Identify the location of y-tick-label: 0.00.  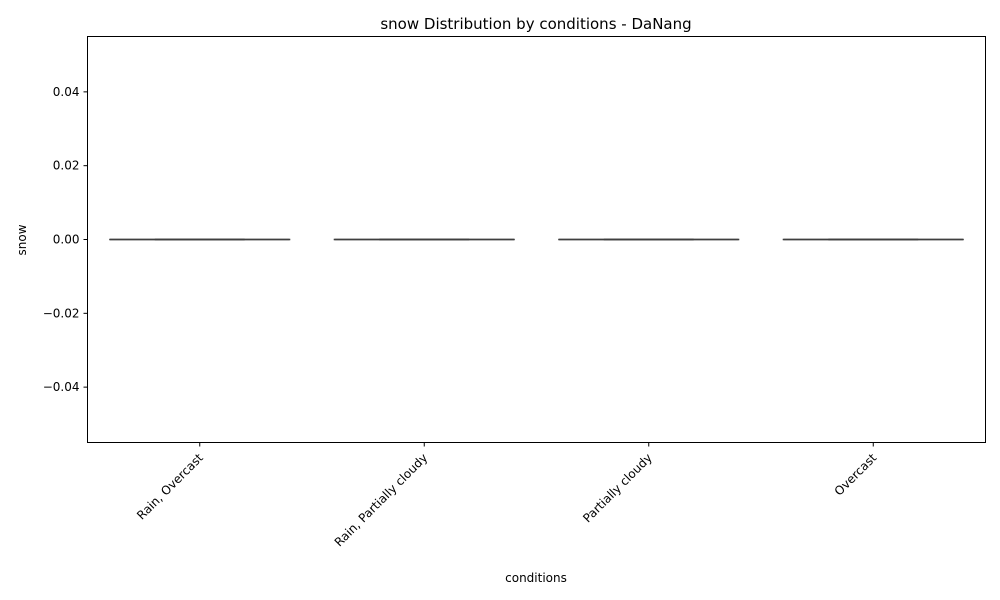
(66, 240).